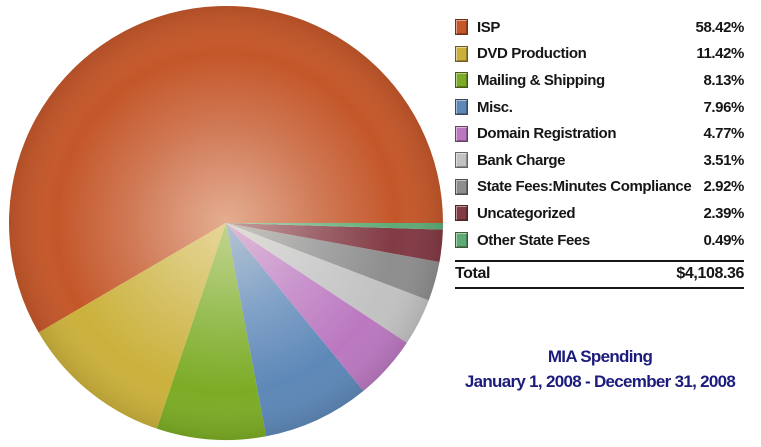 The width and height of the screenshot is (761, 447). Describe the element at coordinates (488, 27) in the screenshot. I see `legend-label: ISP` at that location.